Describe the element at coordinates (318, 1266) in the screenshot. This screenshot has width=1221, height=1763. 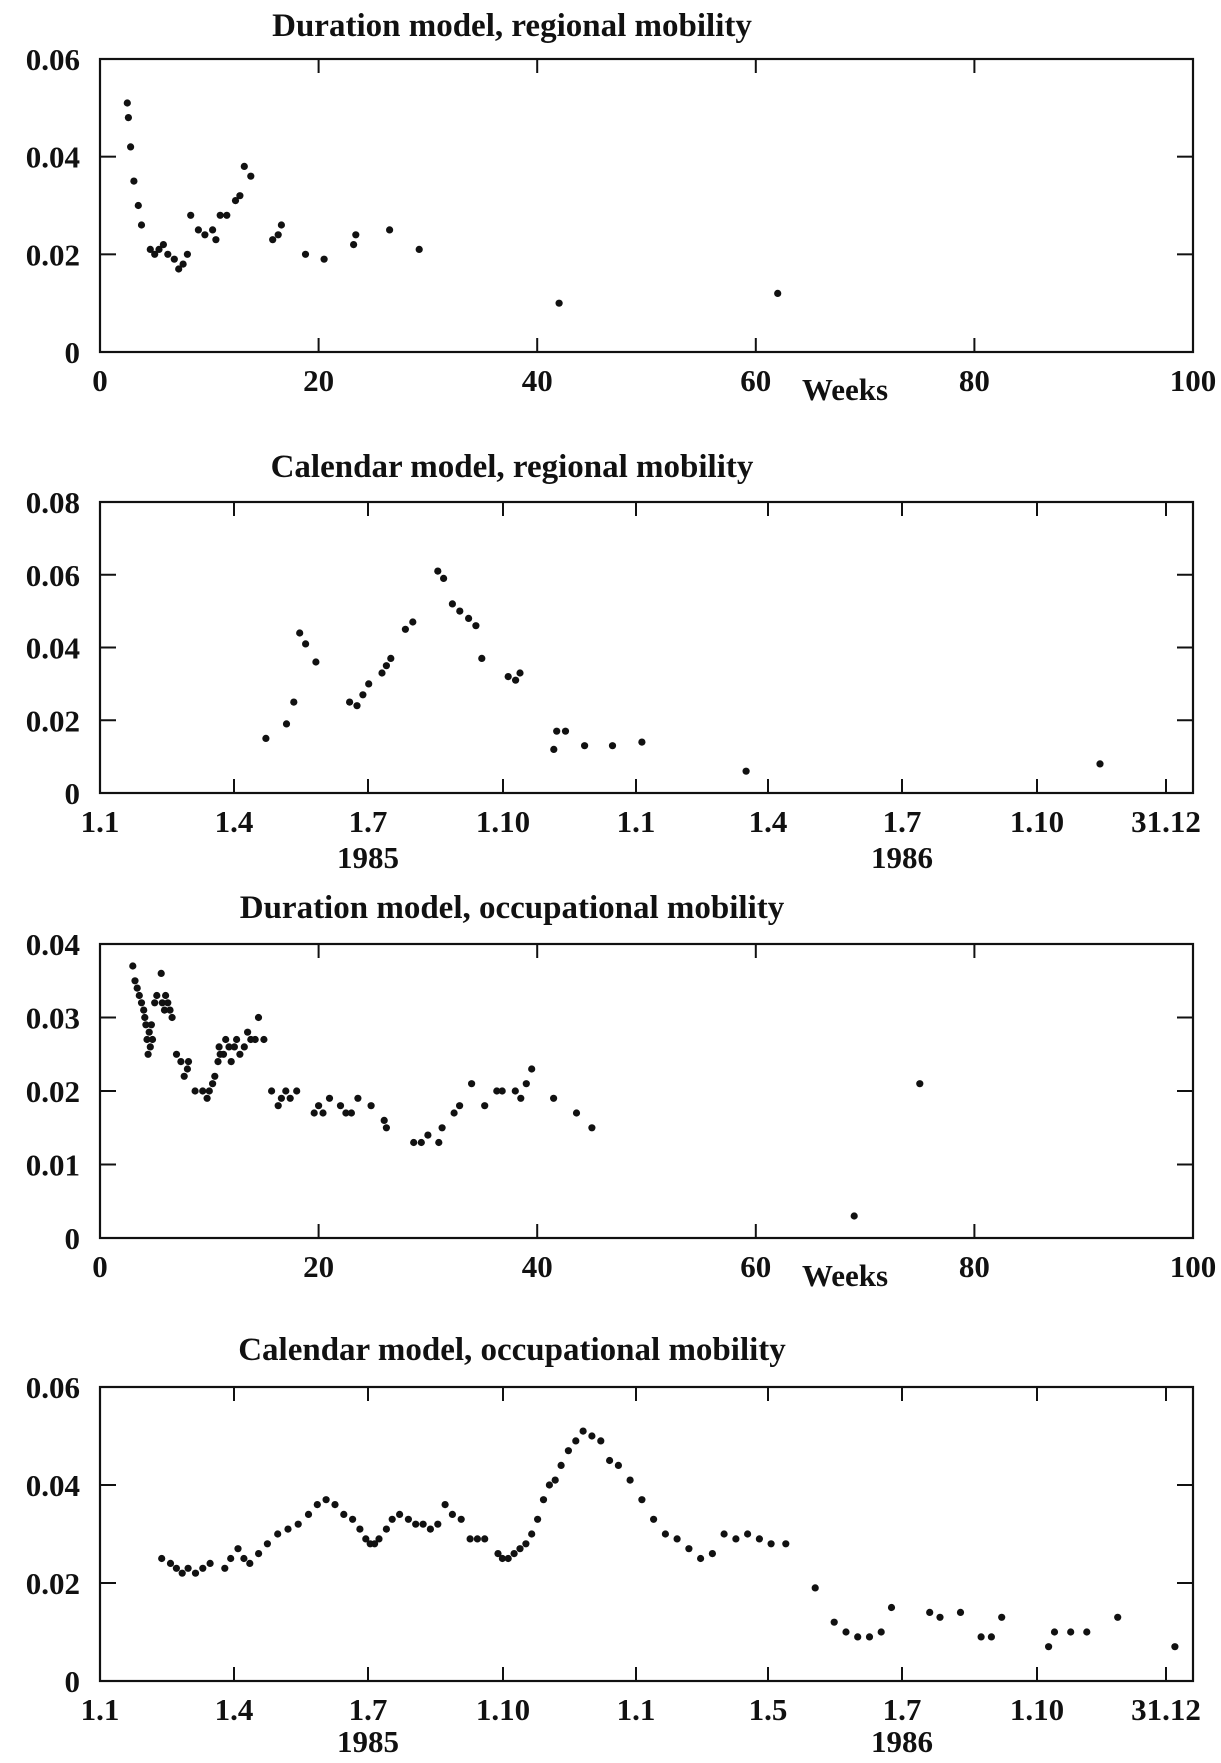
I see `x-tick-label: 20` at that location.